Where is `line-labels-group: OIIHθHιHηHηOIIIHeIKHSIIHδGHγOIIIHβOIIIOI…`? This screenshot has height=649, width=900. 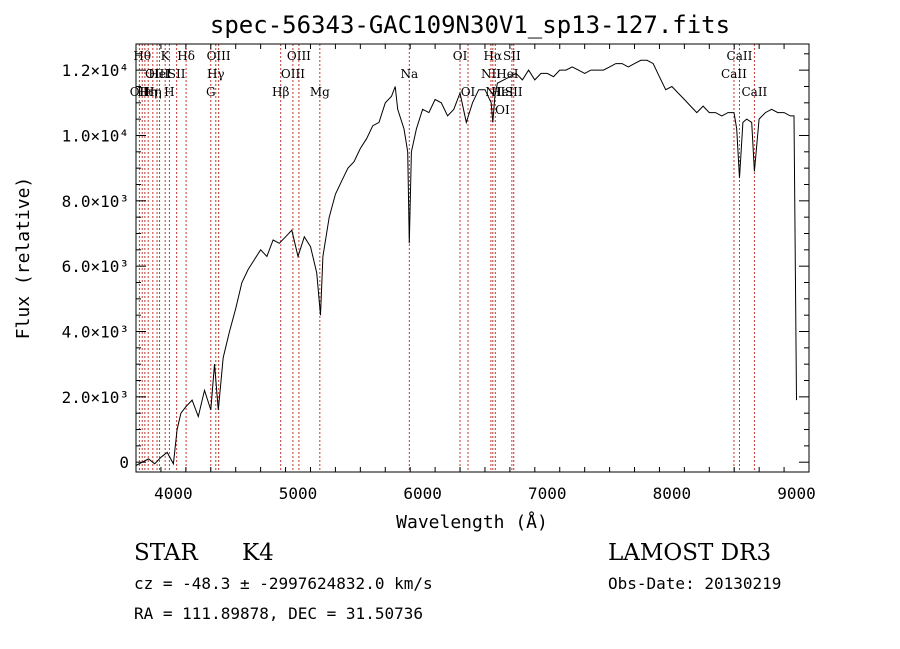
line-labels-group: OIIHθHιHηHηOIIIHeIKHSIIHδGHγOIIIHβOIIIOI… is located at coordinates (449, 83).